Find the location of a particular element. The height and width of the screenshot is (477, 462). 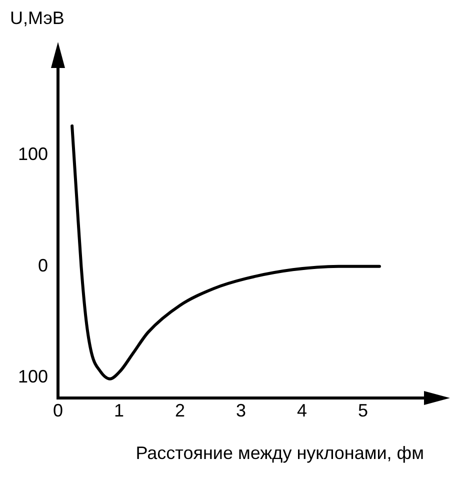

y-tick-label: 0 is located at coordinates (43, 265).